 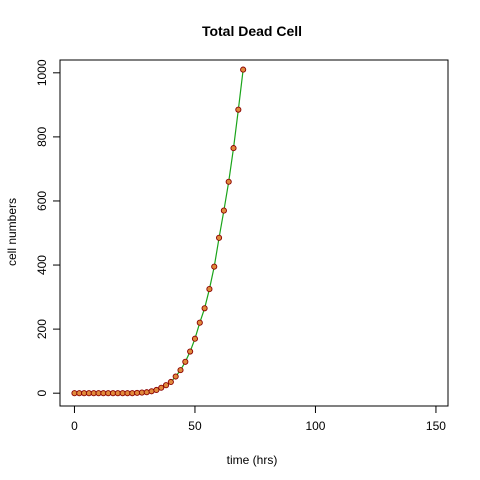 What do you see at coordinates (195, 426) in the screenshot?
I see `x-tick-label: 50` at bounding box center [195, 426].